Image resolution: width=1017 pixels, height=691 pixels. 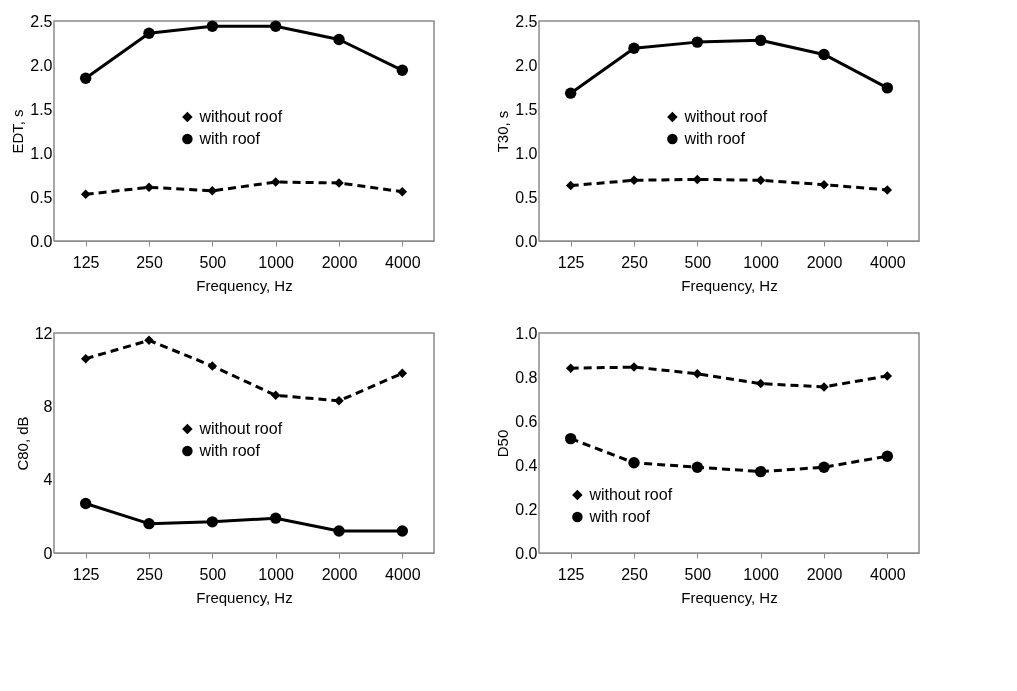 I want to click on y-tick-label: 0.8, so click(x=526, y=377).